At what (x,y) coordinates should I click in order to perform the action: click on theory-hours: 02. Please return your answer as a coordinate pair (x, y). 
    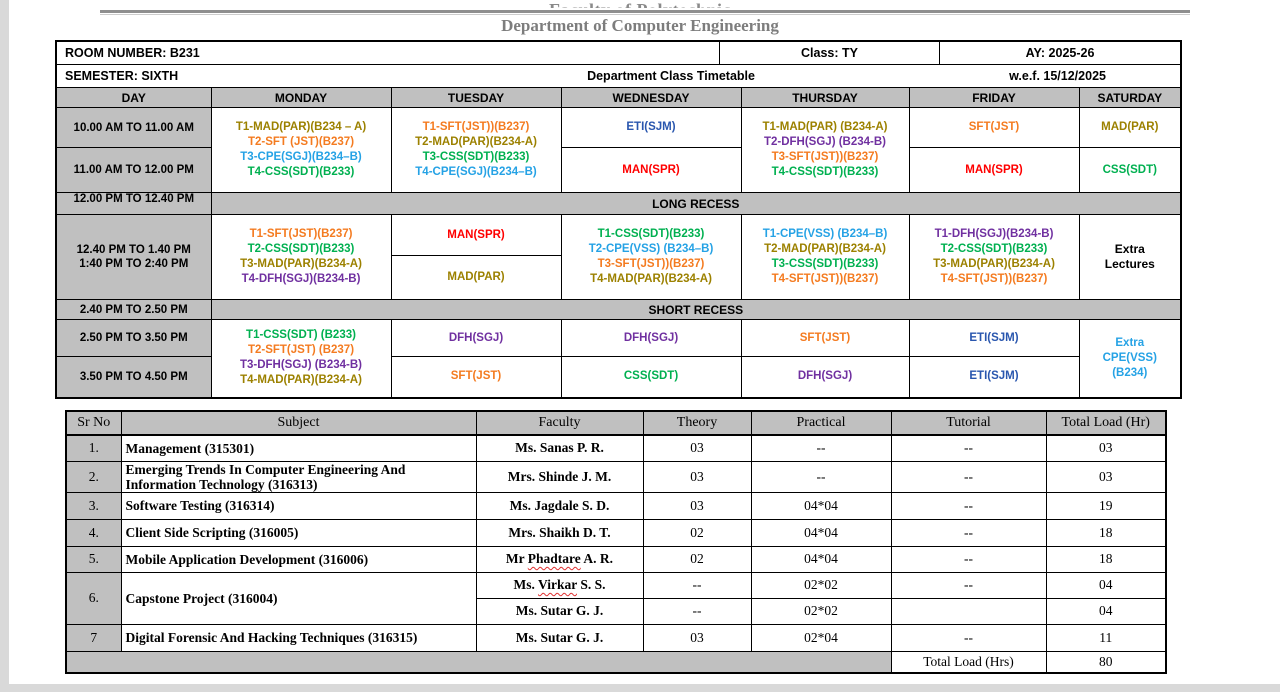
    Looking at the image, I should click on (697, 532).